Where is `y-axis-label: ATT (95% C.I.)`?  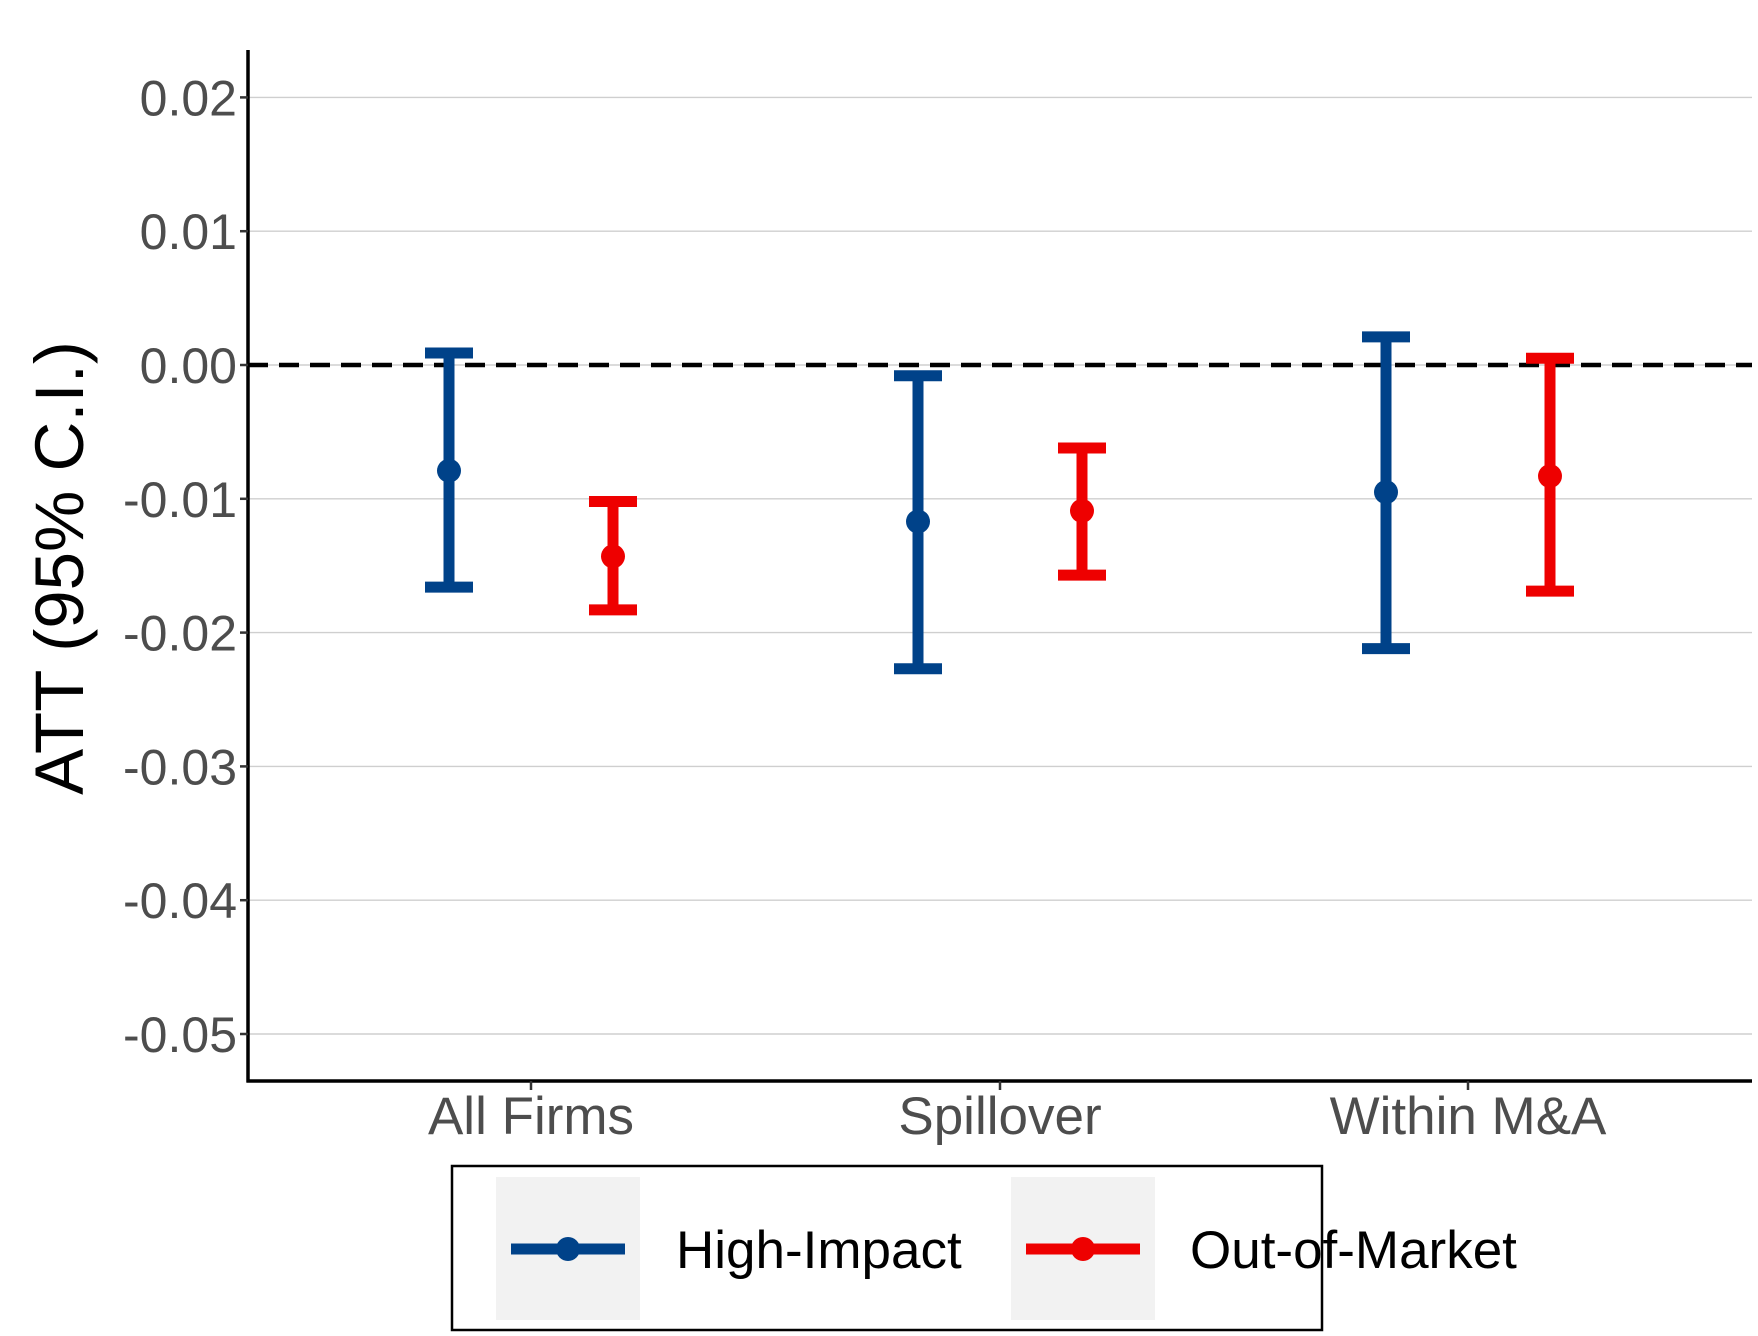 y-axis-label: ATT (95% C.I.) is located at coordinates (59, 568).